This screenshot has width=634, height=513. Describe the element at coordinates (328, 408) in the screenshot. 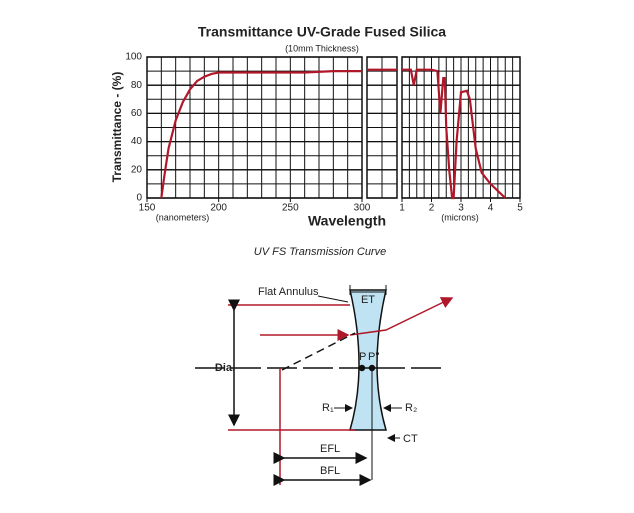

I see `label: R₁` at that location.